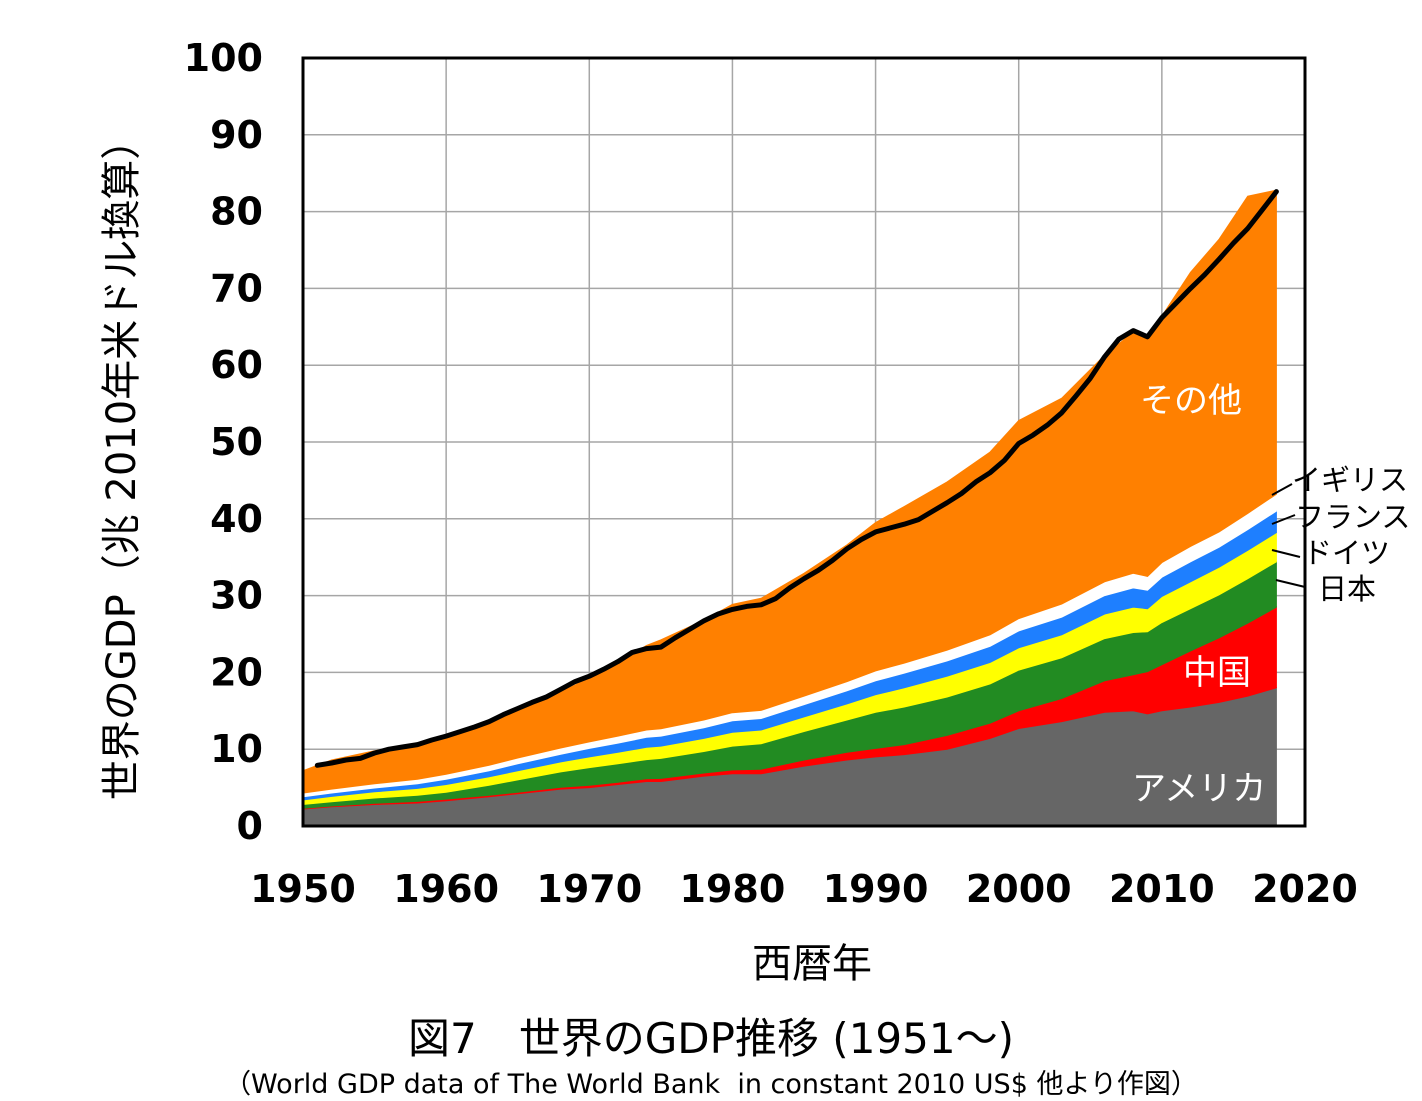  What do you see at coordinates (236, 519) in the screenshot?
I see `y-tick-label: 40` at bounding box center [236, 519].